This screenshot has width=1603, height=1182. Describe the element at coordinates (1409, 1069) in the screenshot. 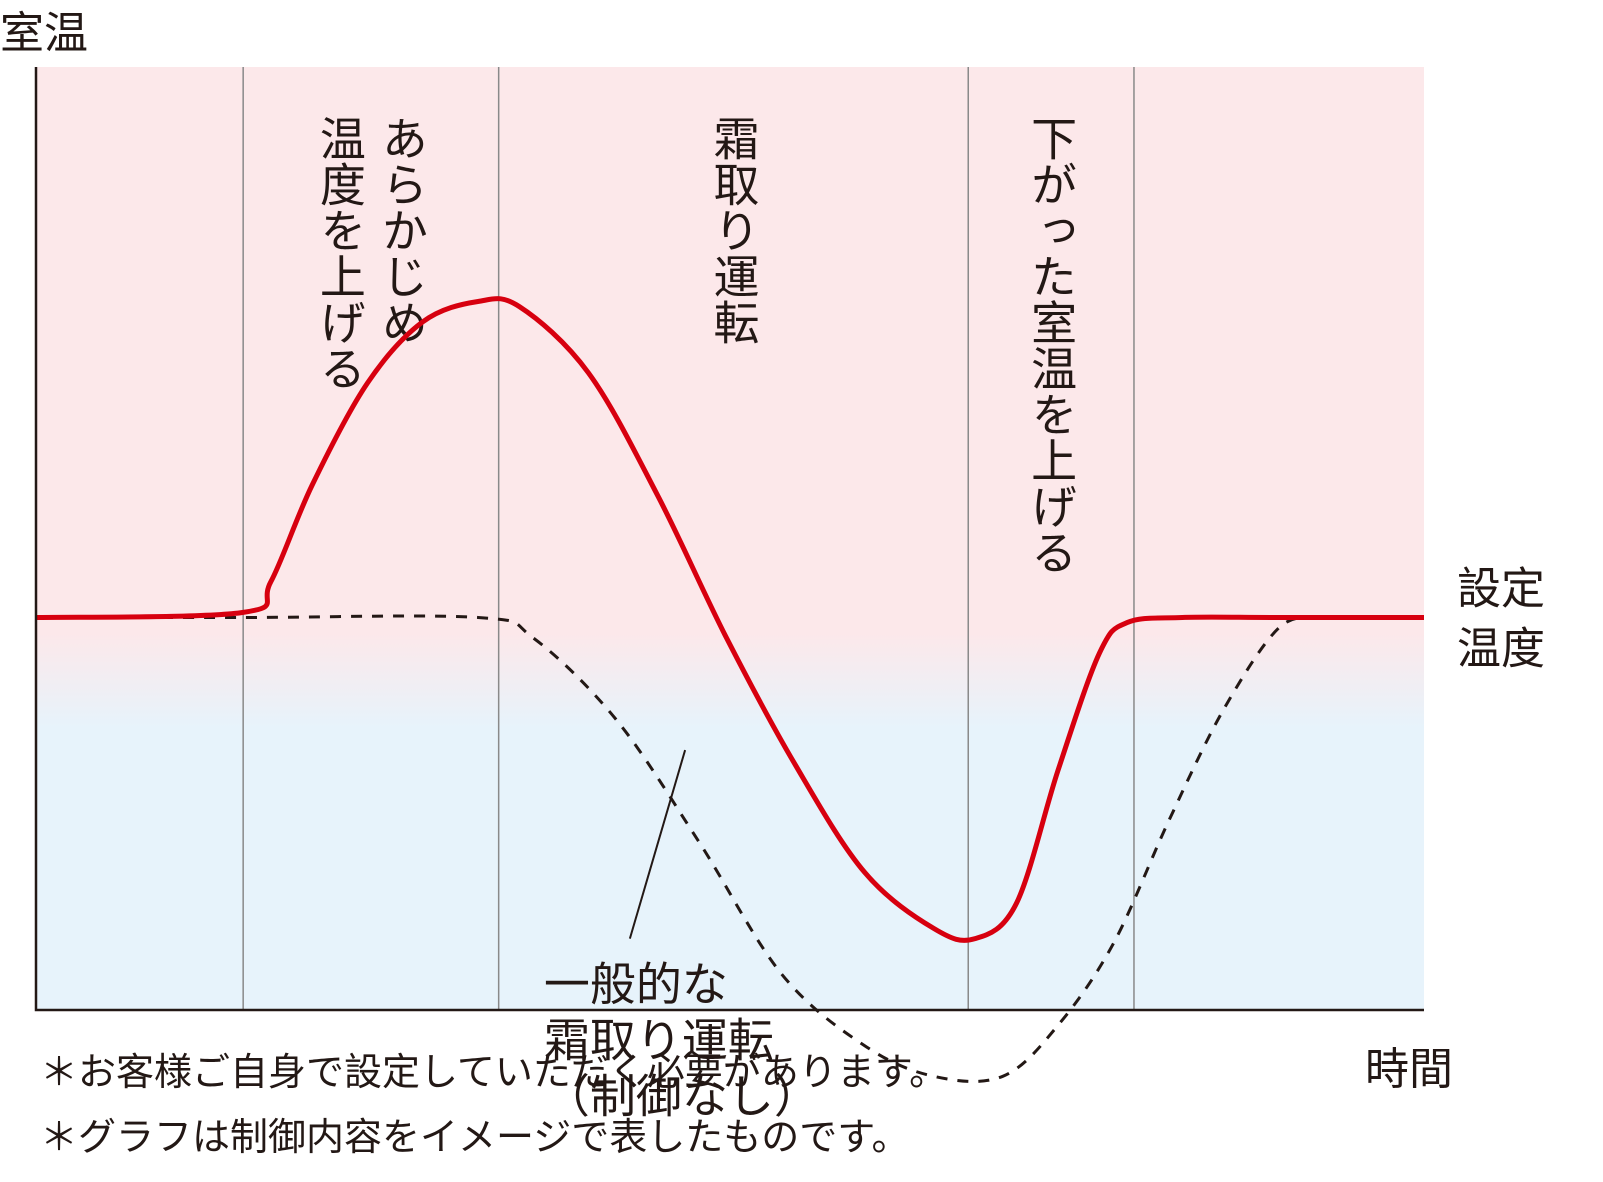

I see `x-axis-label: 時間` at that location.